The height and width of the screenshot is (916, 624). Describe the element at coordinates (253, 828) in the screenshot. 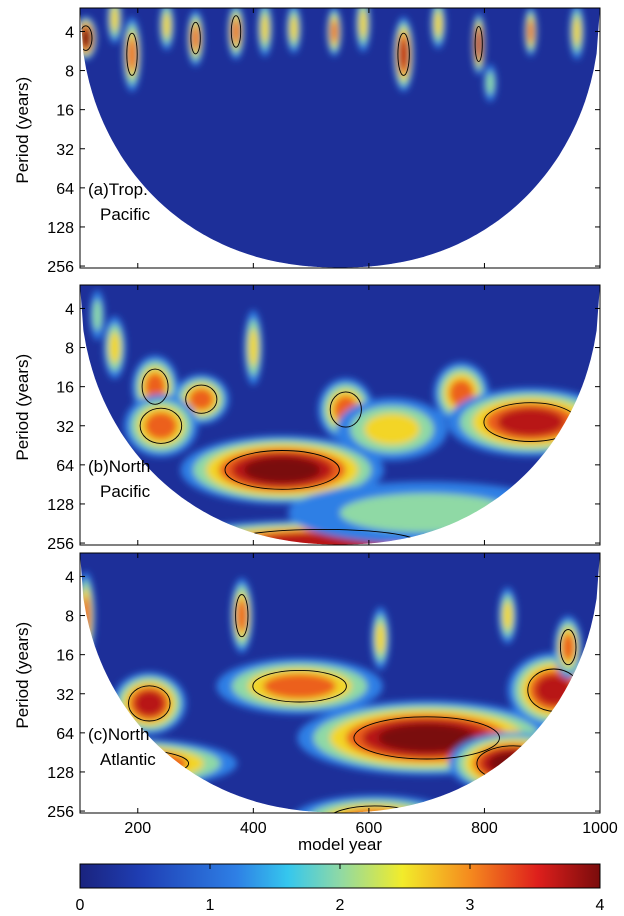

I see `x-tick-label: 400` at that location.